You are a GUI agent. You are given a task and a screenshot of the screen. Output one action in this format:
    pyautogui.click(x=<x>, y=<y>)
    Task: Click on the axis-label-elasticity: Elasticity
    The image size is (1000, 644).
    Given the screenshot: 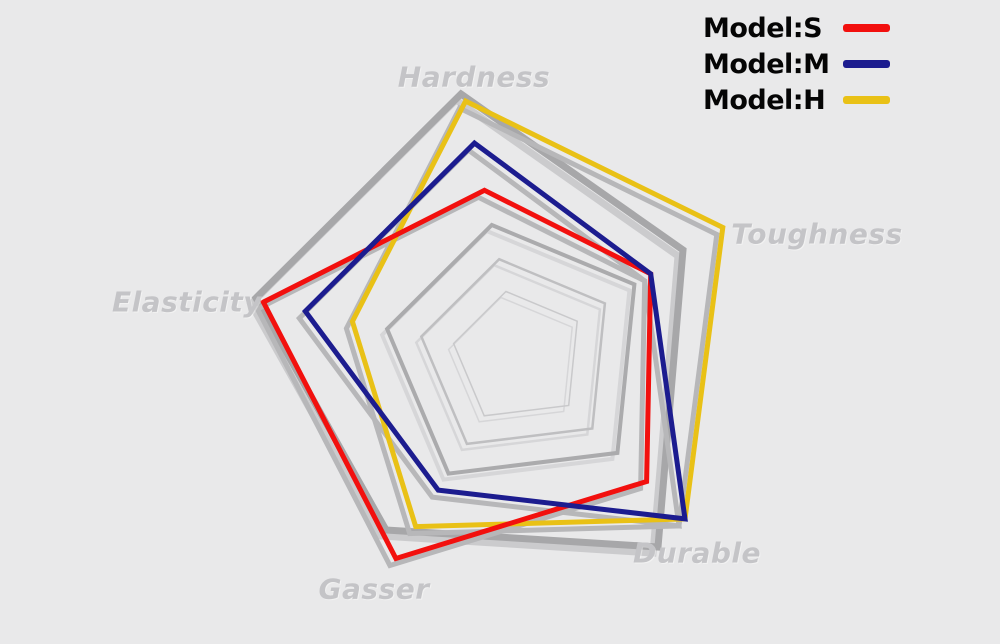 What is the action you would take?
    pyautogui.click(x=187, y=302)
    